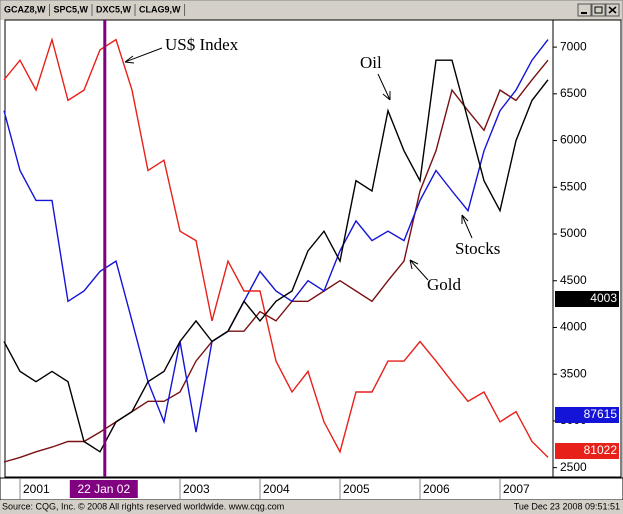  What do you see at coordinates (444, 284) in the screenshot?
I see `annotation: Gold` at bounding box center [444, 284].